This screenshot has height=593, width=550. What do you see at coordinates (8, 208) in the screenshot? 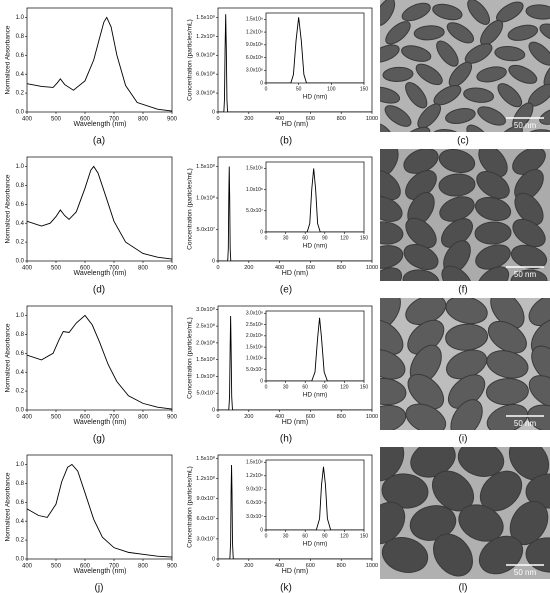
I see `y-axis-label: Normalized Absorbance` at bounding box center [8, 208].